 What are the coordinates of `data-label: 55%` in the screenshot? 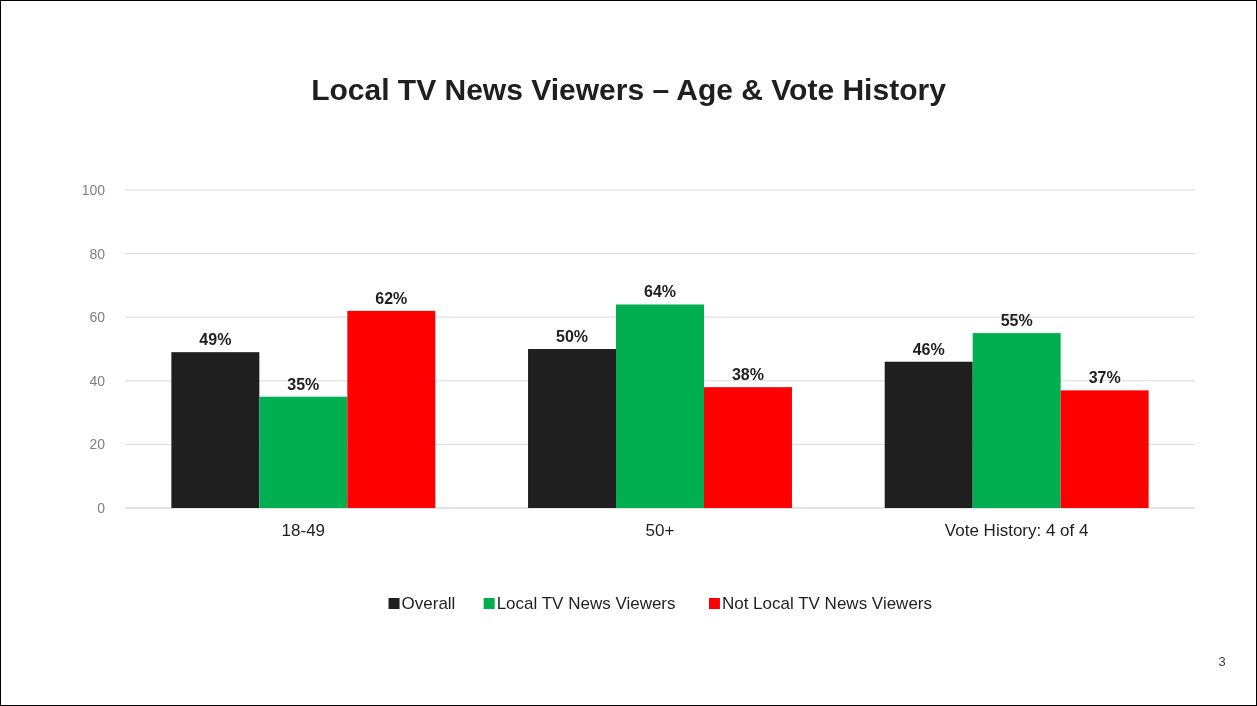 It's located at (1016, 321).